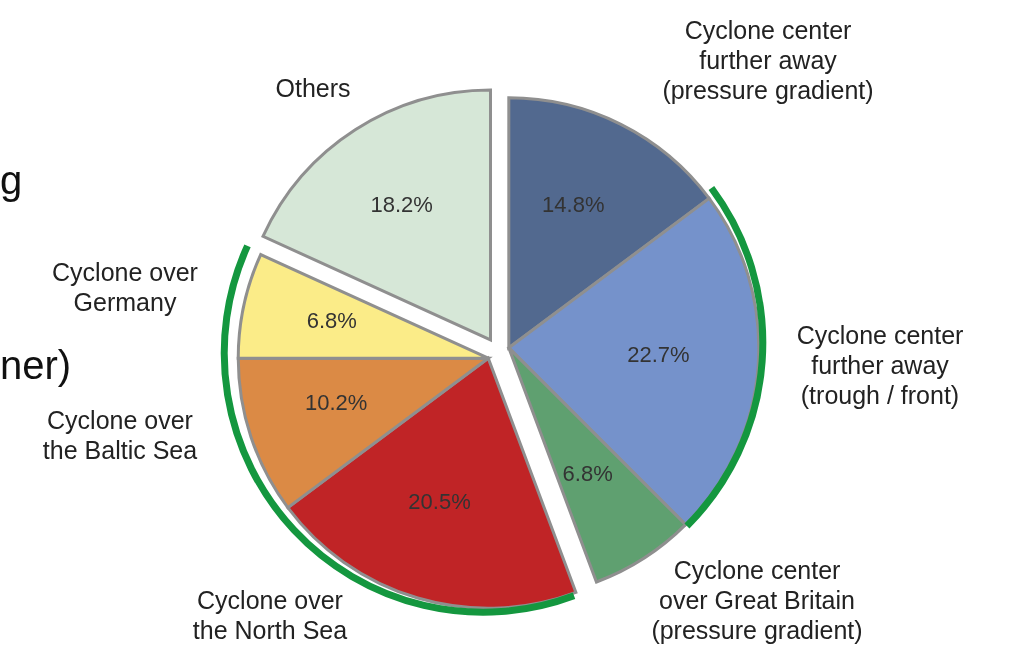 Image resolution: width=1012 pixels, height=663 pixels. What do you see at coordinates (757, 600) in the screenshot?
I see `slice-label: Cyclone center over Great Britain (pressure gradient)` at bounding box center [757, 600].